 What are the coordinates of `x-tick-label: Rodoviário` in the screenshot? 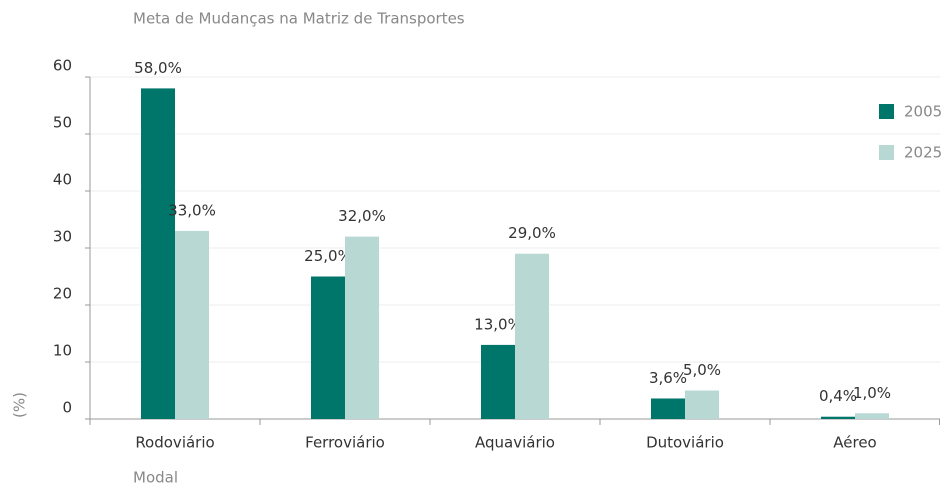 It's located at (174, 443).